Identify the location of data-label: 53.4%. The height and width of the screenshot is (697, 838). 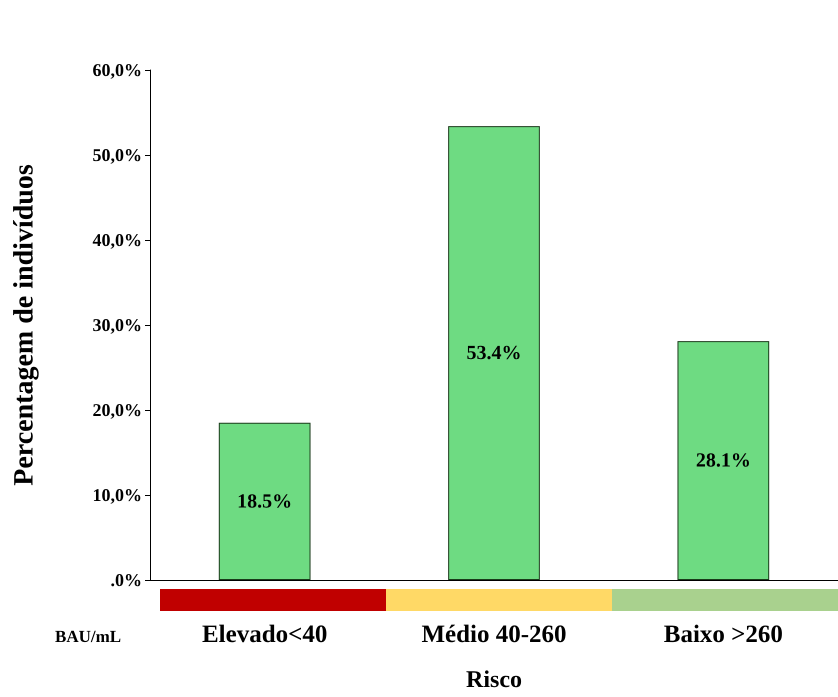
(494, 353).